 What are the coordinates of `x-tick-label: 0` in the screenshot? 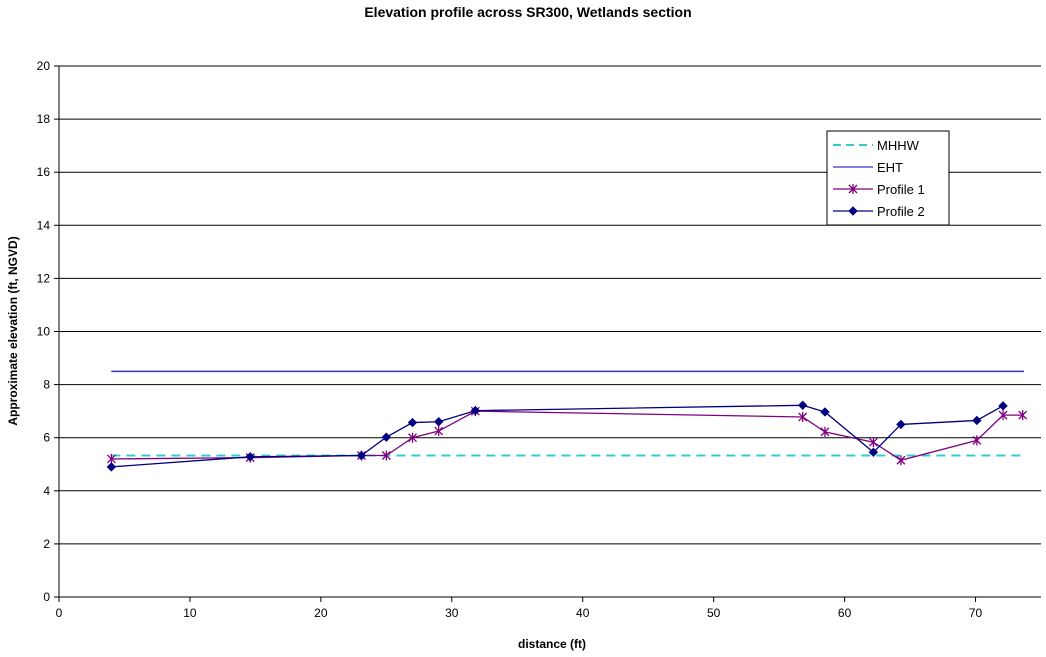 It's located at (59, 613).